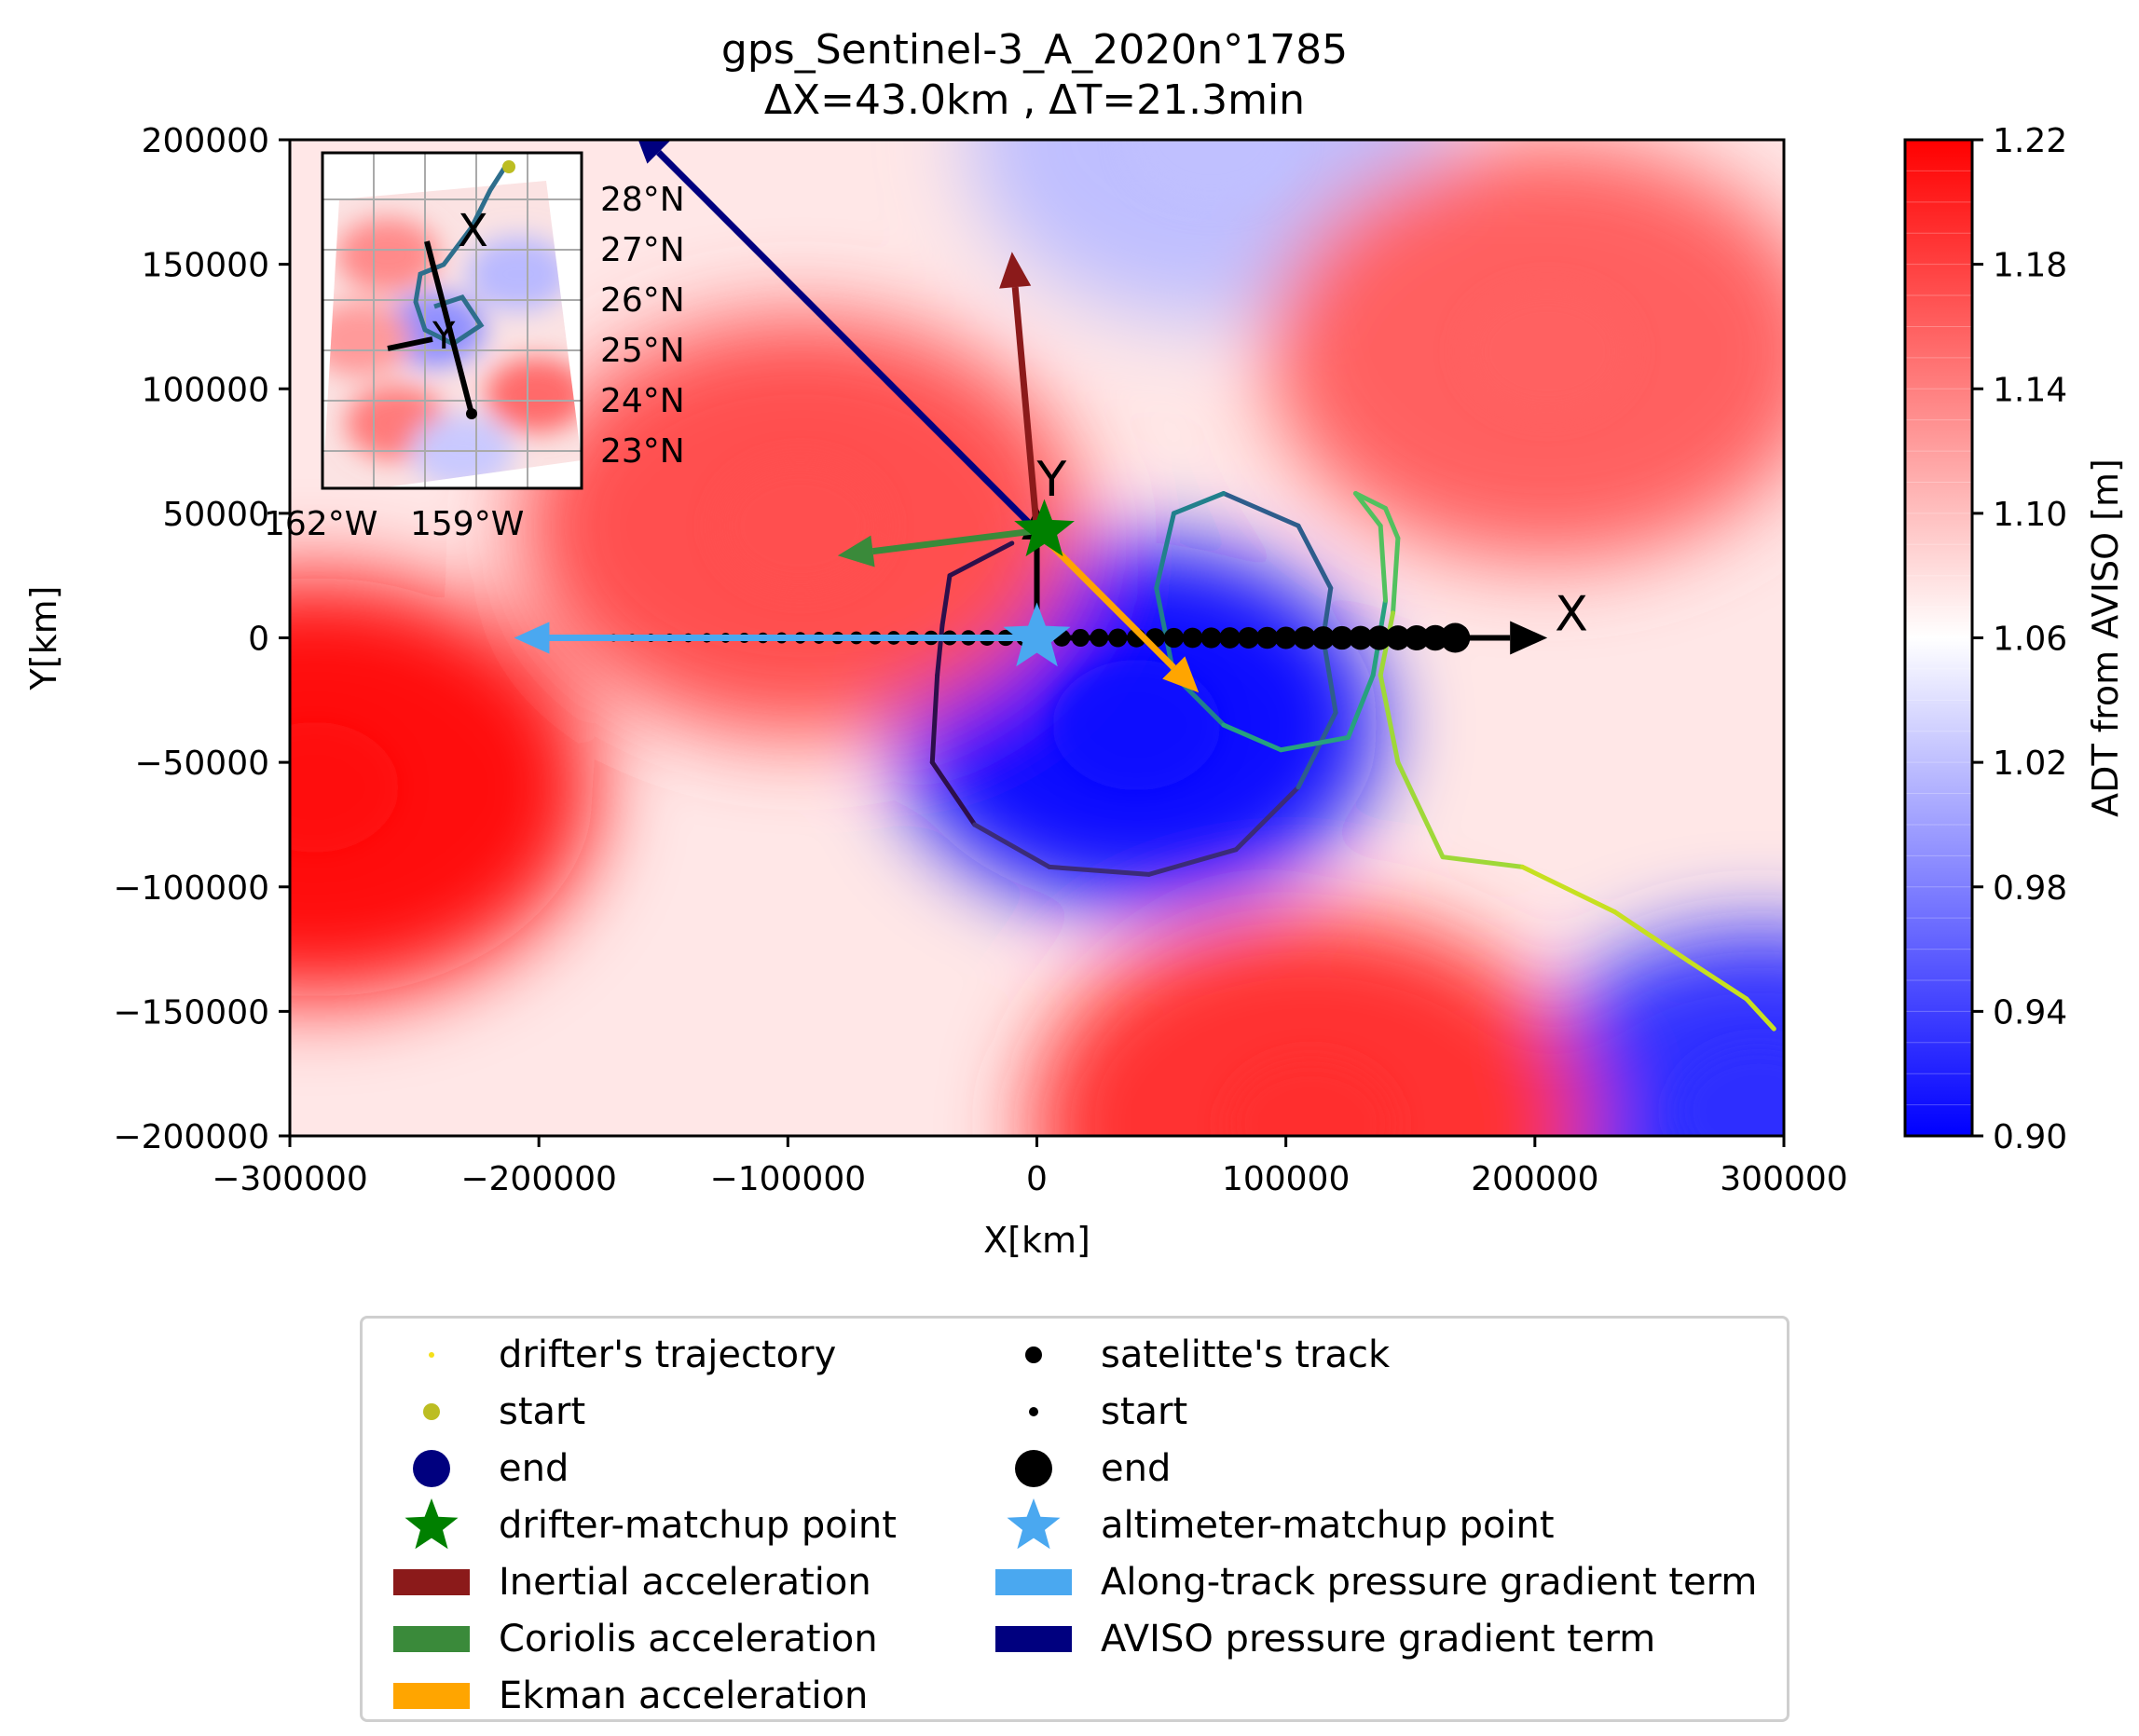 This screenshot has height=1736, width=2139. What do you see at coordinates (1430, 1582) in the screenshot?
I see `legend-label: Along-track pressure gradient term` at bounding box center [1430, 1582].